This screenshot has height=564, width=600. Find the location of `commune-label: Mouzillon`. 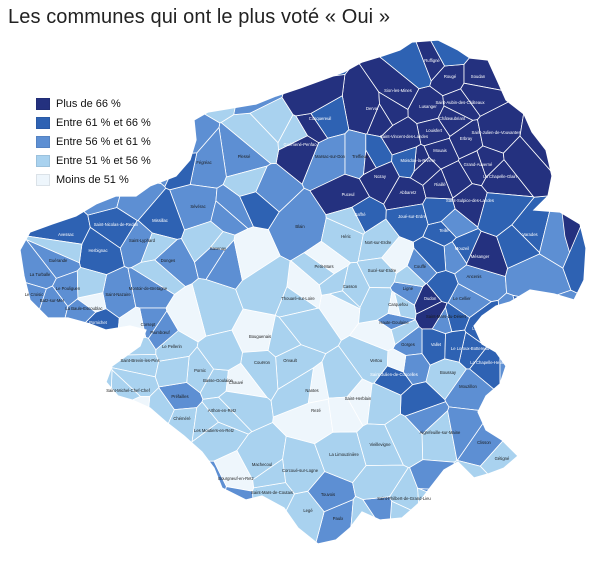

commune-label: Mouzillon is located at coordinates (468, 386).